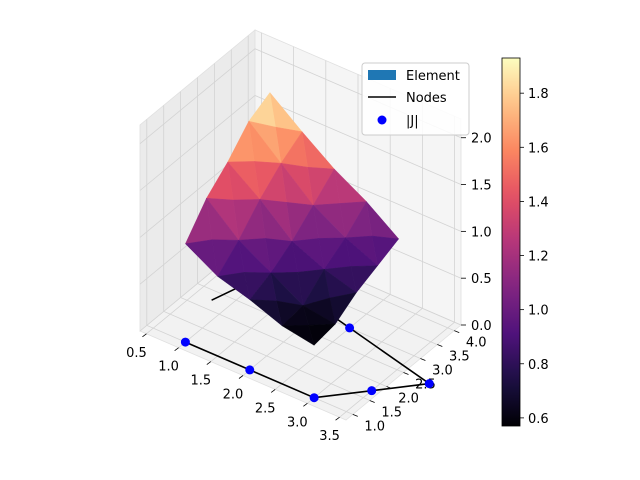 Image resolution: width=640 pixels, height=480 pixels. What do you see at coordinates (481, 326) in the screenshot?
I see `z-tick-label: 0.0` at bounding box center [481, 326].